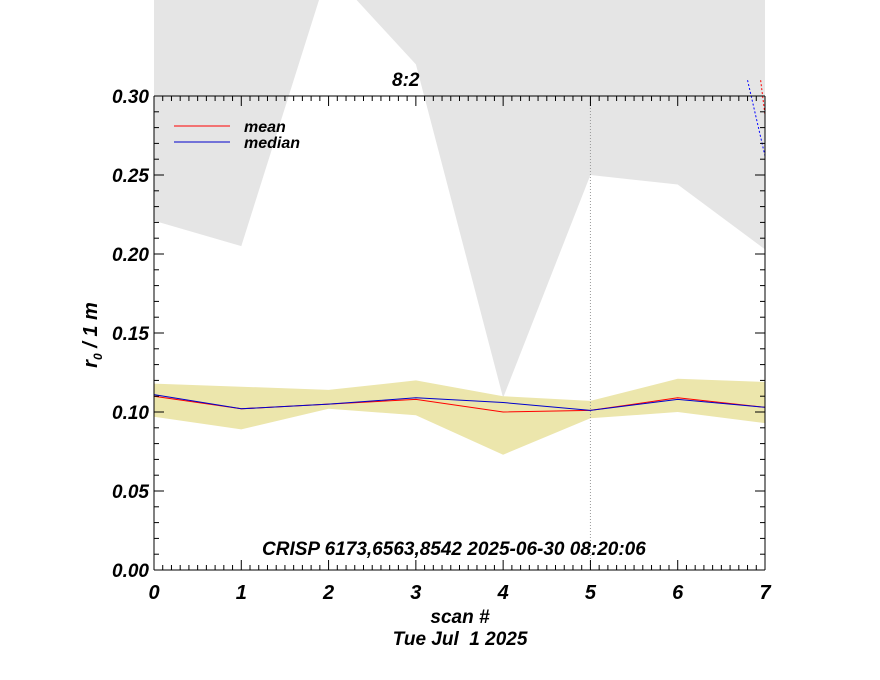 This screenshot has width=880, height=680. Describe the element at coordinates (130, 97) in the screenshot. I see `y-tick-label: 0.30` at that location.